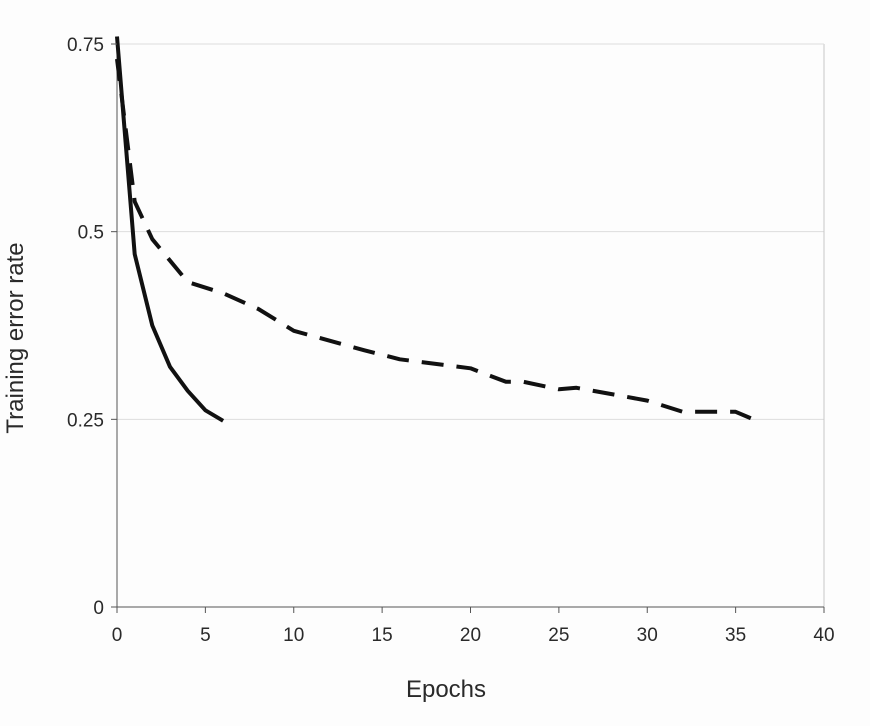 The width and height of the screenshot is (870, 726). Describe the element at coordinates (85, 45) in the screenshot. I see `y-tick-label-3: 0.75` at that location.